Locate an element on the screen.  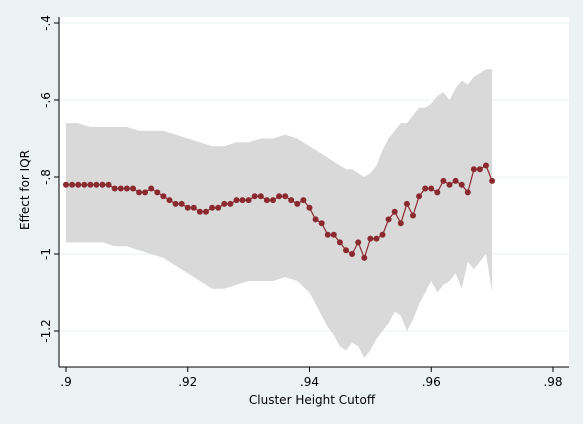
y-axis-title: Effect for IQR is located at coordinates (25, 190).